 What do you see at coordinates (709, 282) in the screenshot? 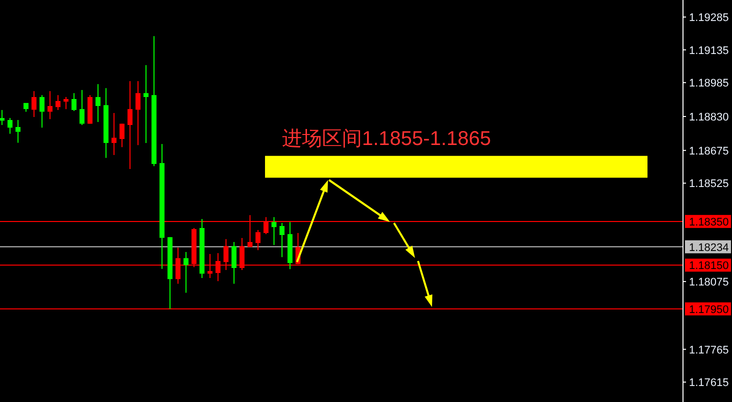
I see `y-tick-label: 1.18075` at bounding box center [709, 282].